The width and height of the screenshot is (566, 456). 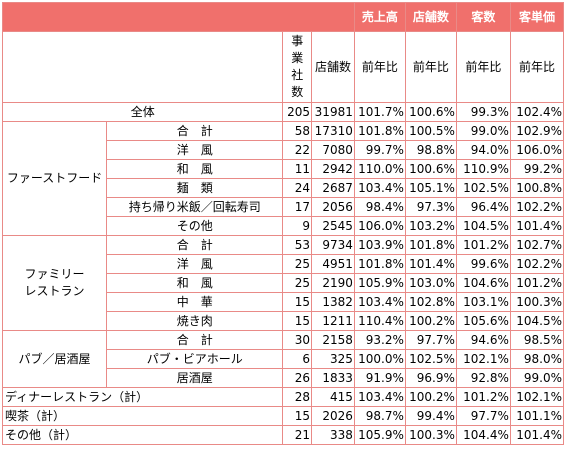 I want to click on row-label: 持ち帰り米飯／回転寿司, so click(x=195, y=207).